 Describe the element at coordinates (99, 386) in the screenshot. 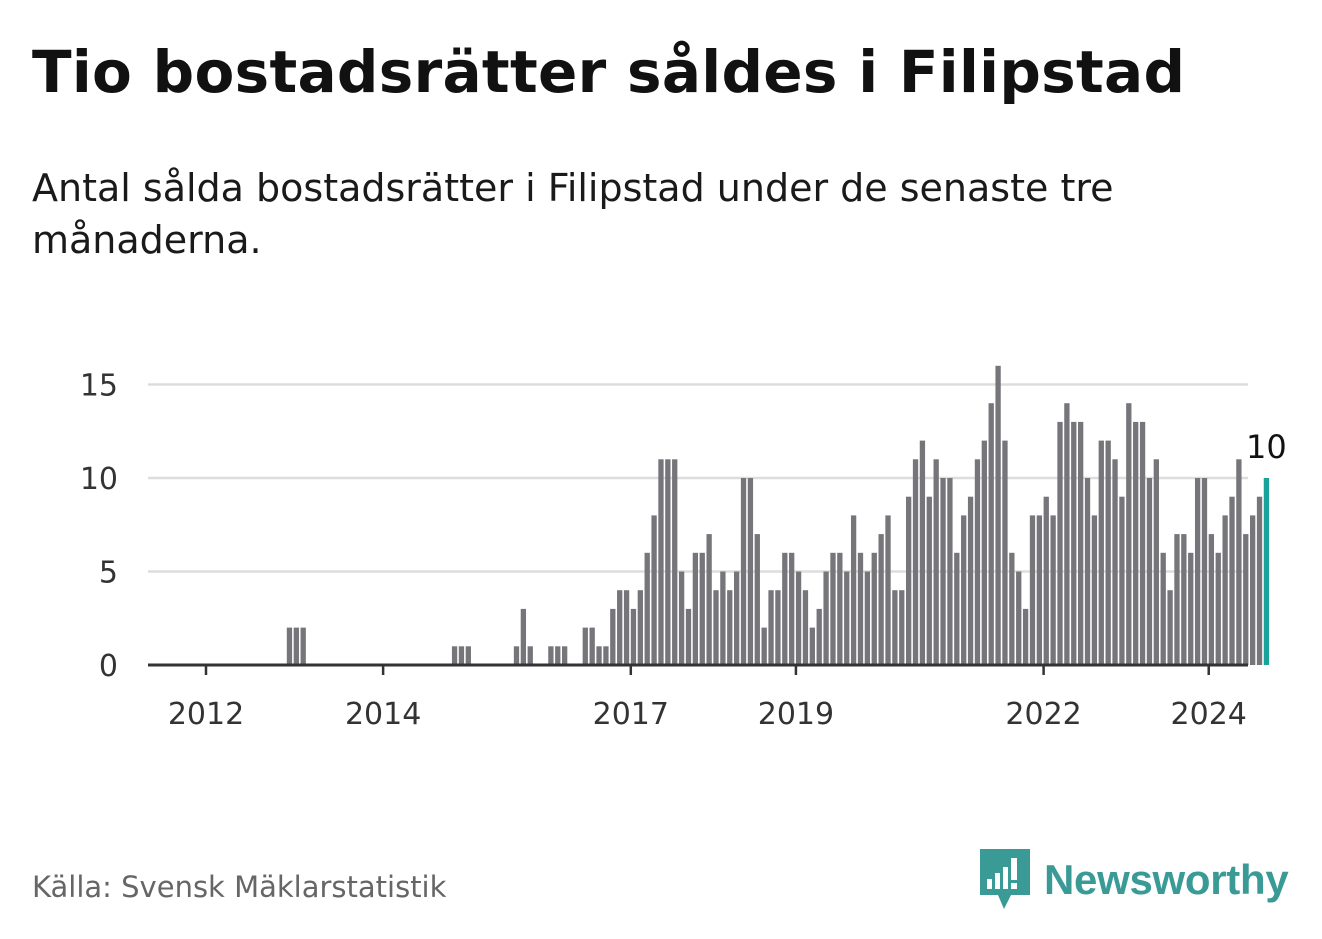

I see `y-tick-label: 15` at that location.